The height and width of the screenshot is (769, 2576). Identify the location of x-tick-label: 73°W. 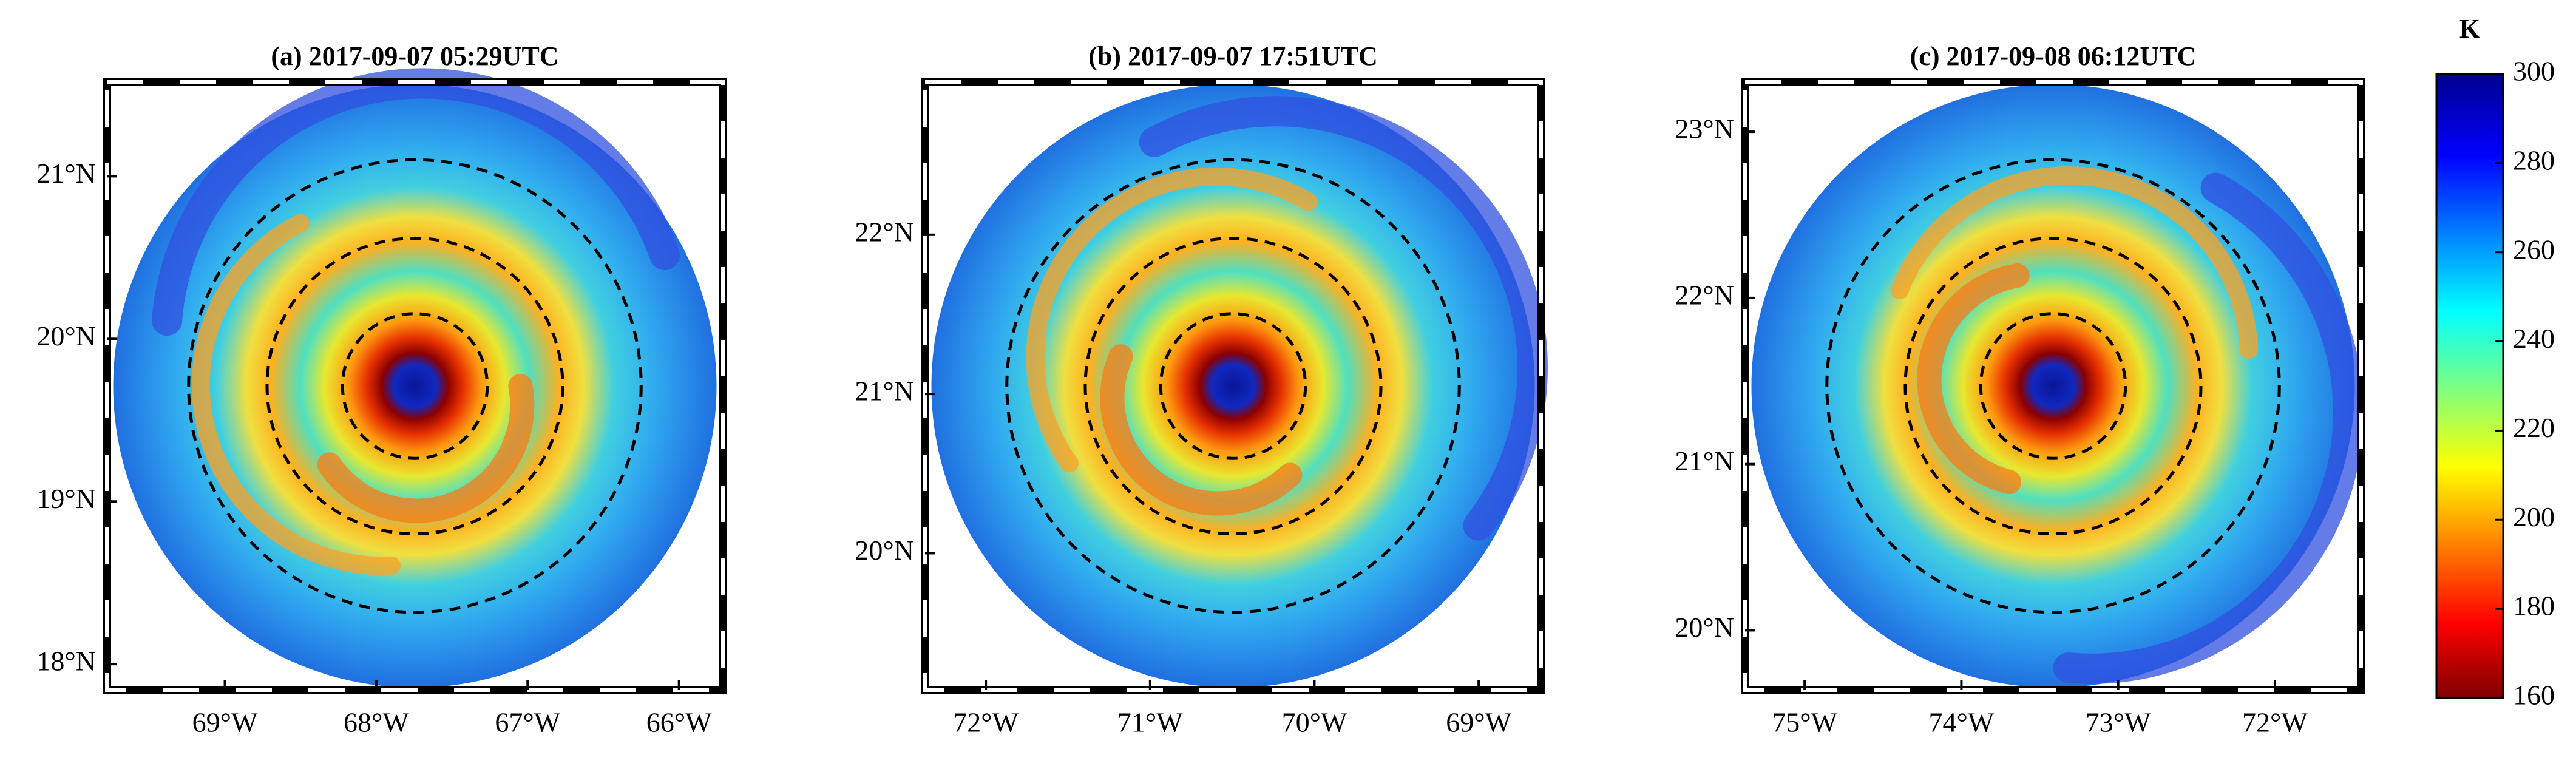
(2118, 722).